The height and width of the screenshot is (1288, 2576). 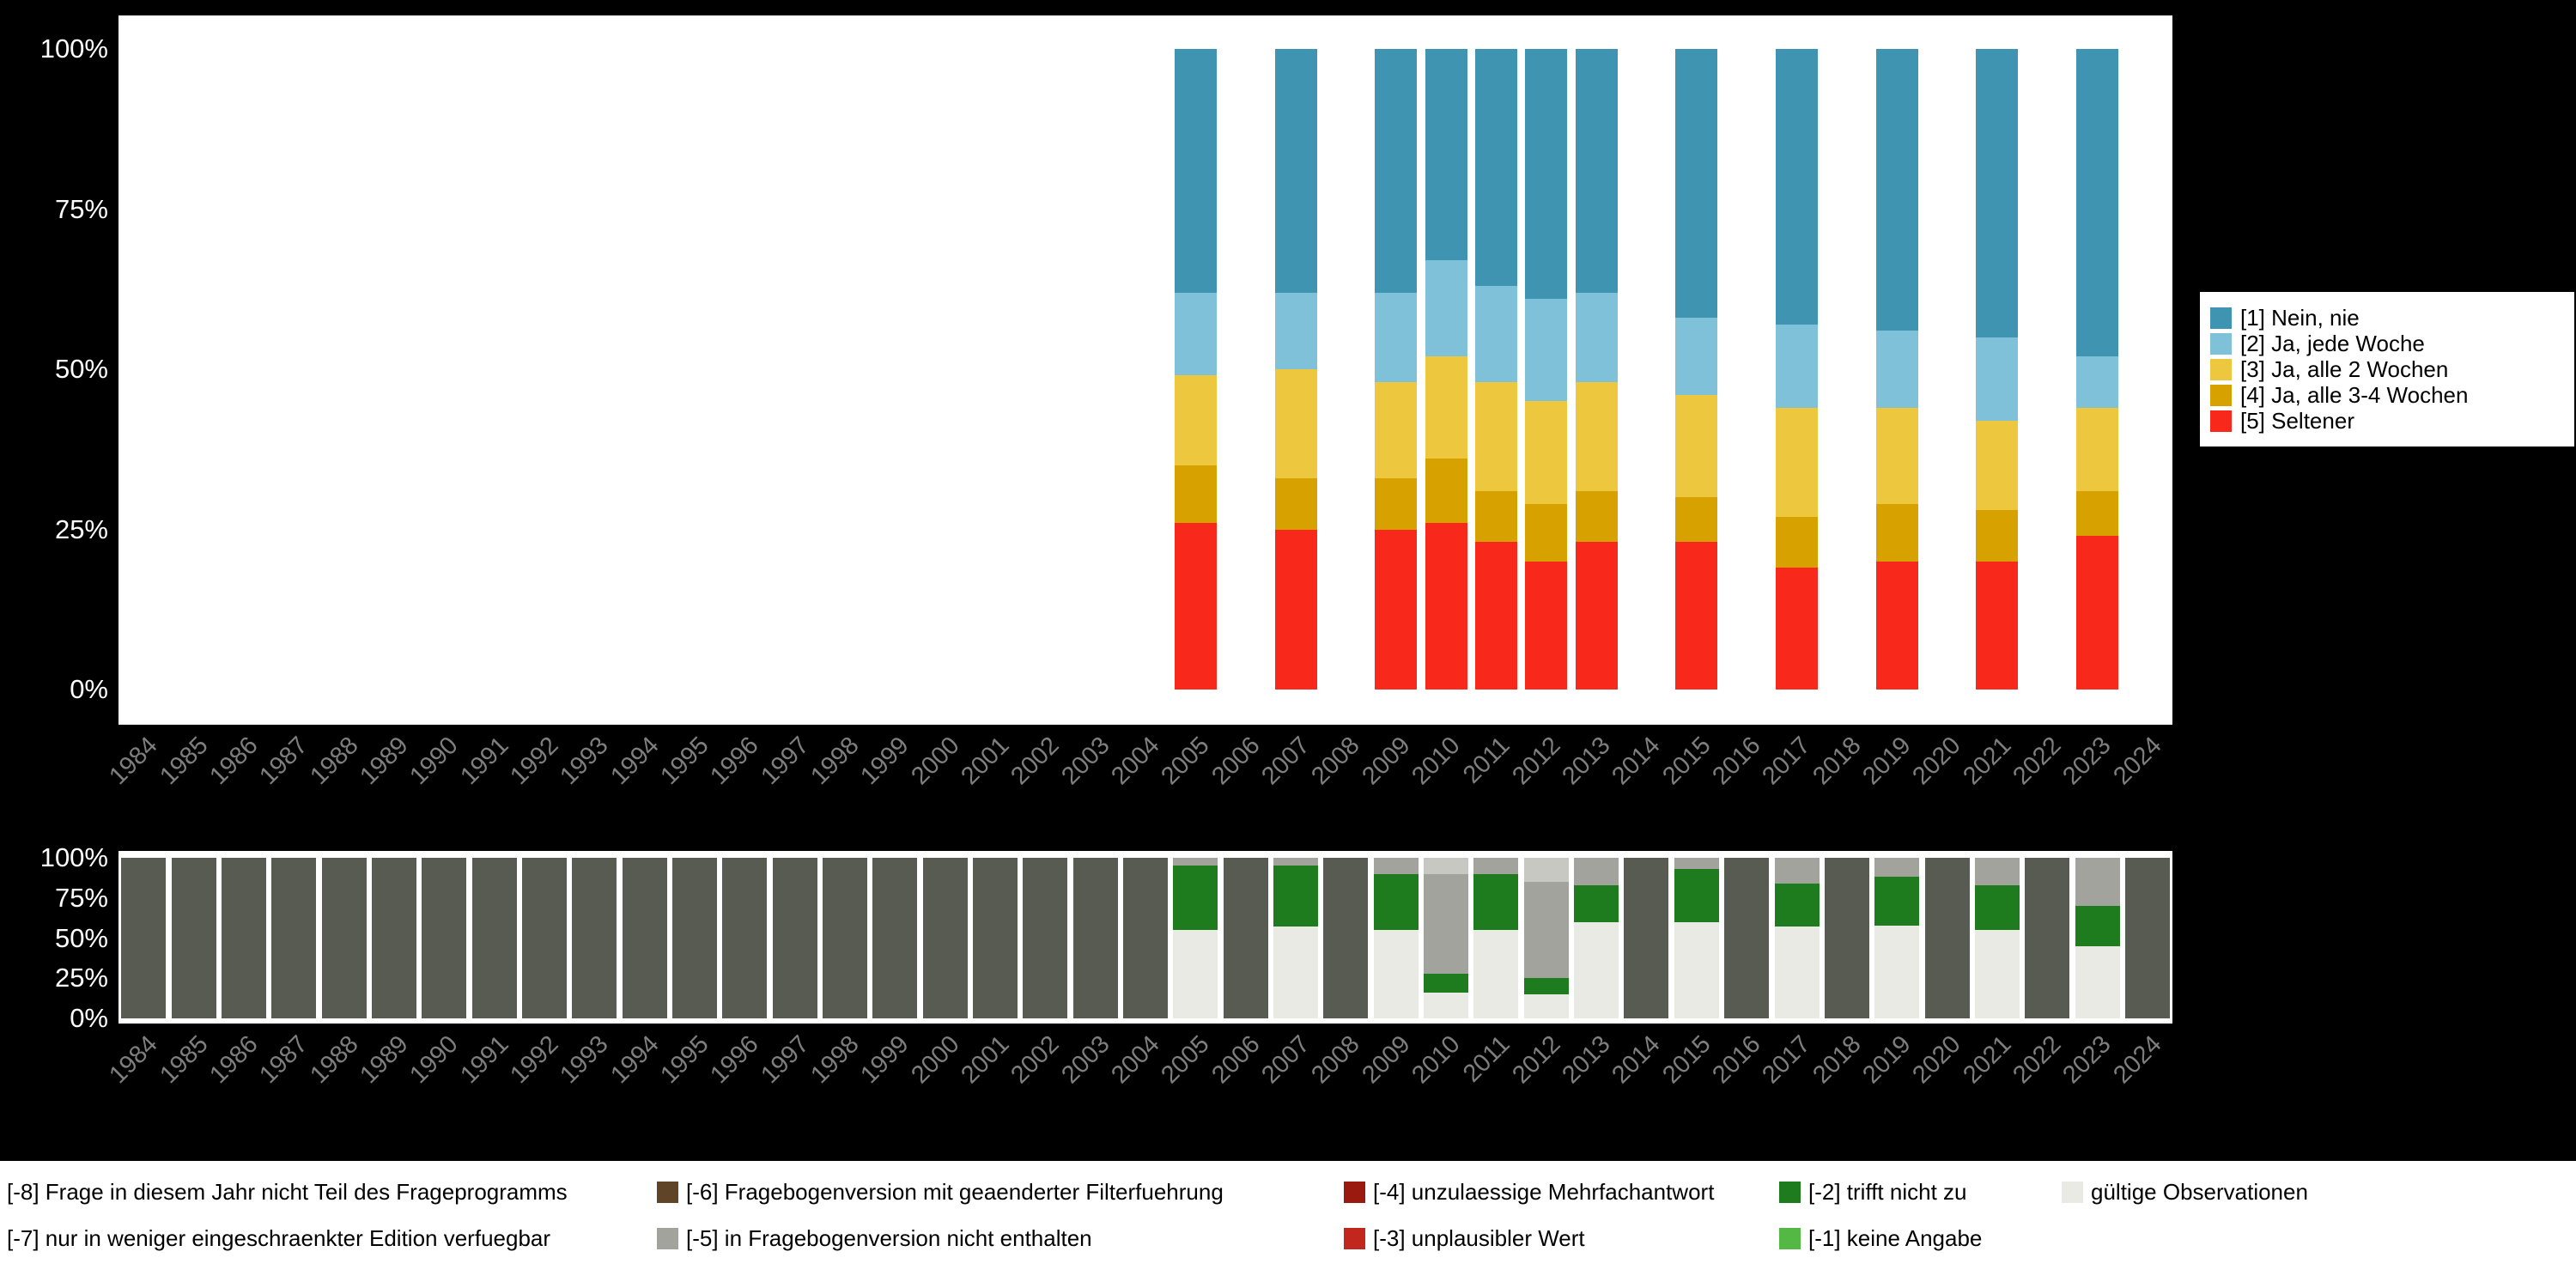 I want to click on year-slot-1993, so click(x=594, y=938).